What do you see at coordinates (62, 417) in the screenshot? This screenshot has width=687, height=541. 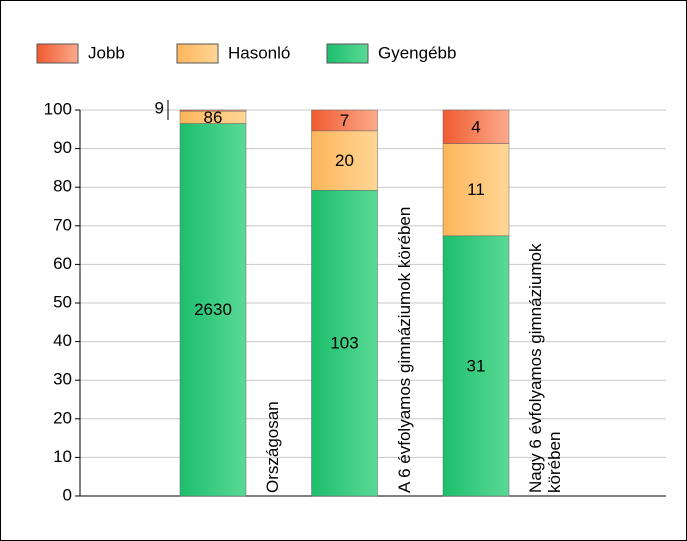 I see `y-tick-label: 20` at bounding box center [62, 417].